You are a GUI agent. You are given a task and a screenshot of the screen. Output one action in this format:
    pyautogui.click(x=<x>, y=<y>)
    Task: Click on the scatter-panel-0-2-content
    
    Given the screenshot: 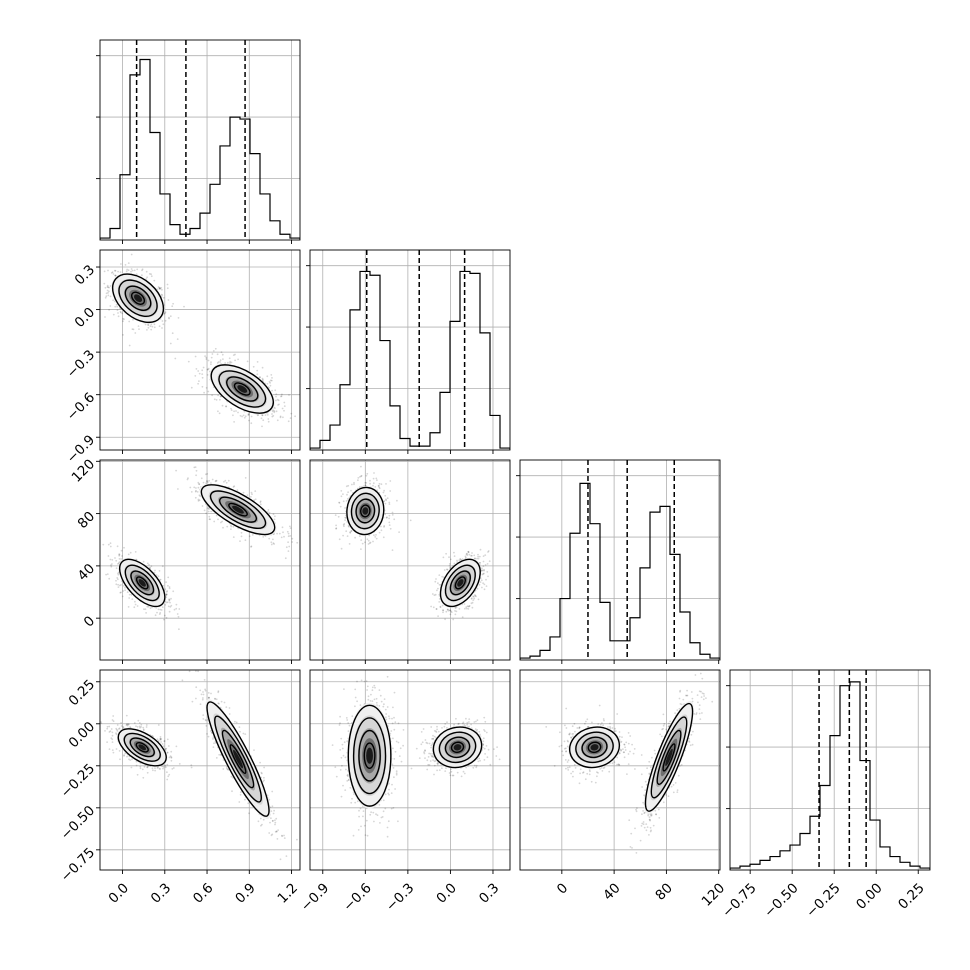 What is the action you would take?
    pyautogui.click(x=200, y=560)
    